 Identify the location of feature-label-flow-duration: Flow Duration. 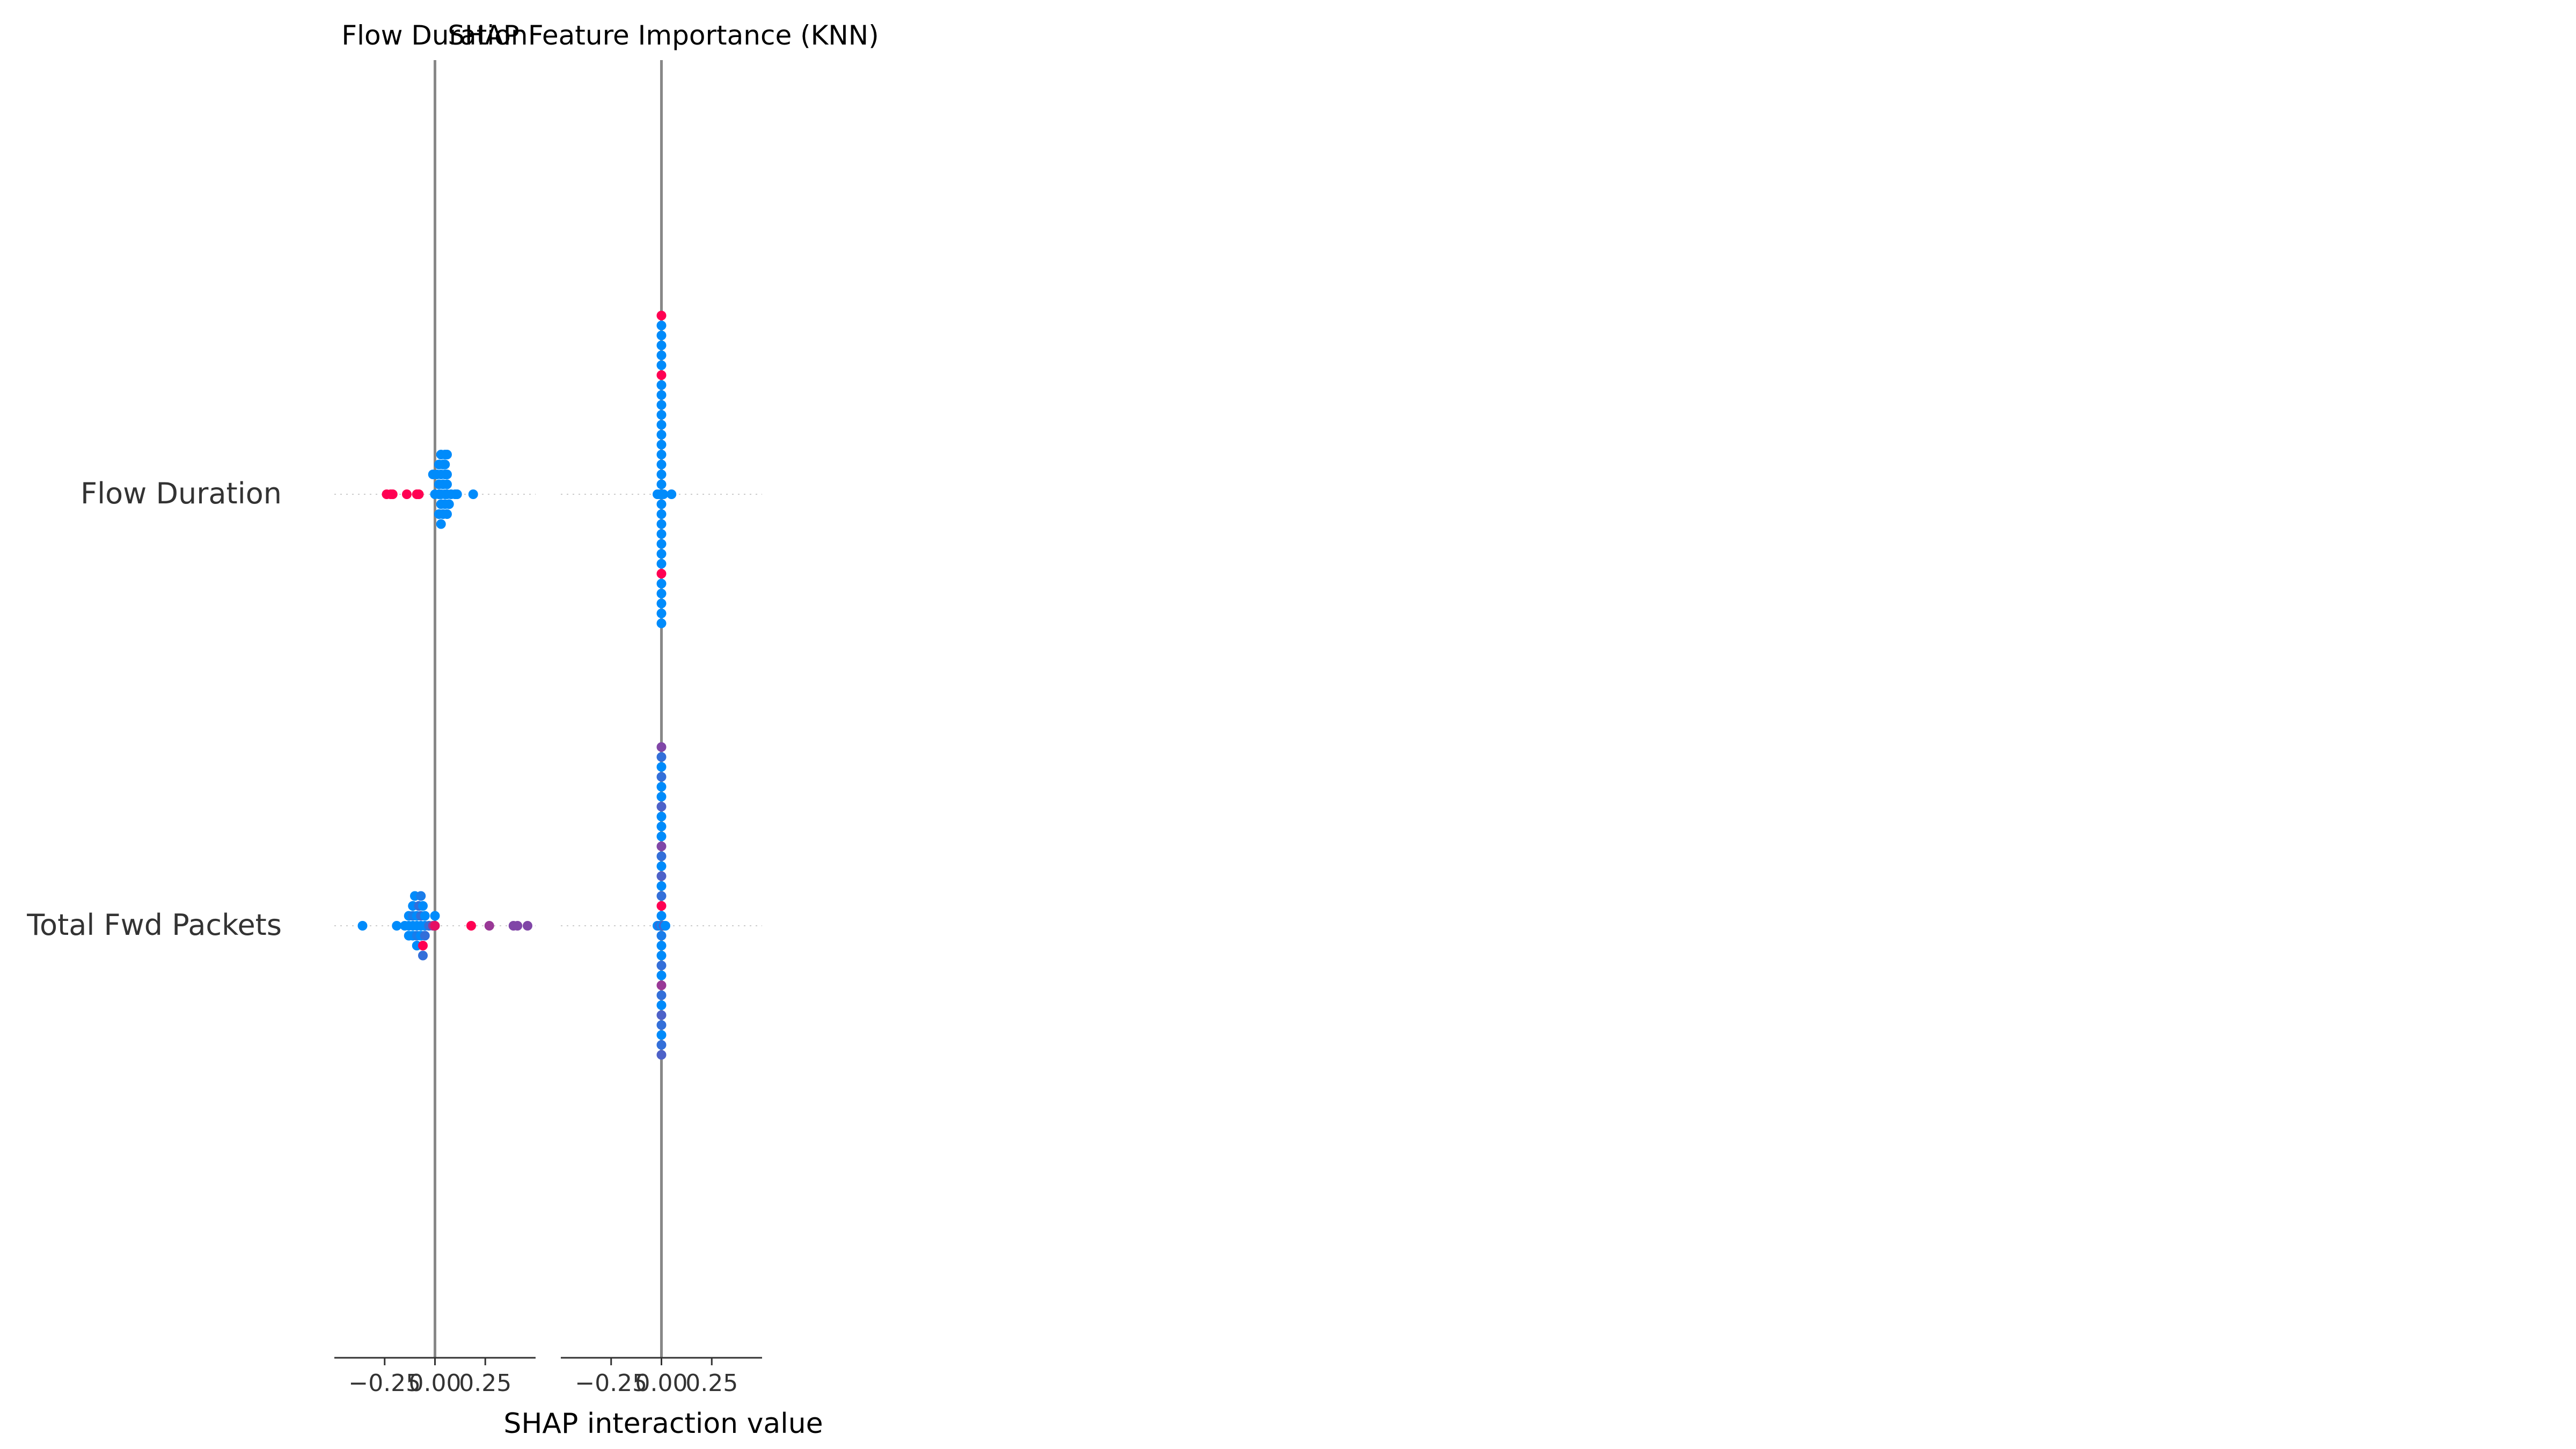
(181, 493).